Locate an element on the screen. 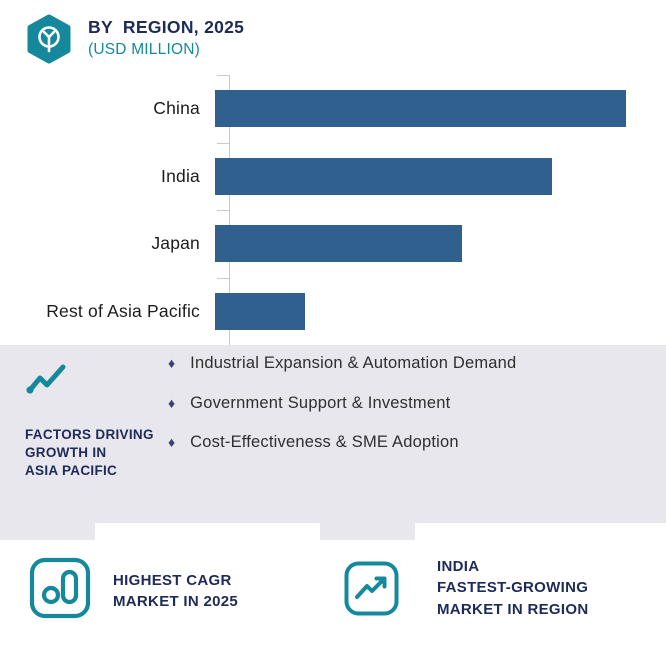  category-label: Japan is located at coordinates (175, 243).